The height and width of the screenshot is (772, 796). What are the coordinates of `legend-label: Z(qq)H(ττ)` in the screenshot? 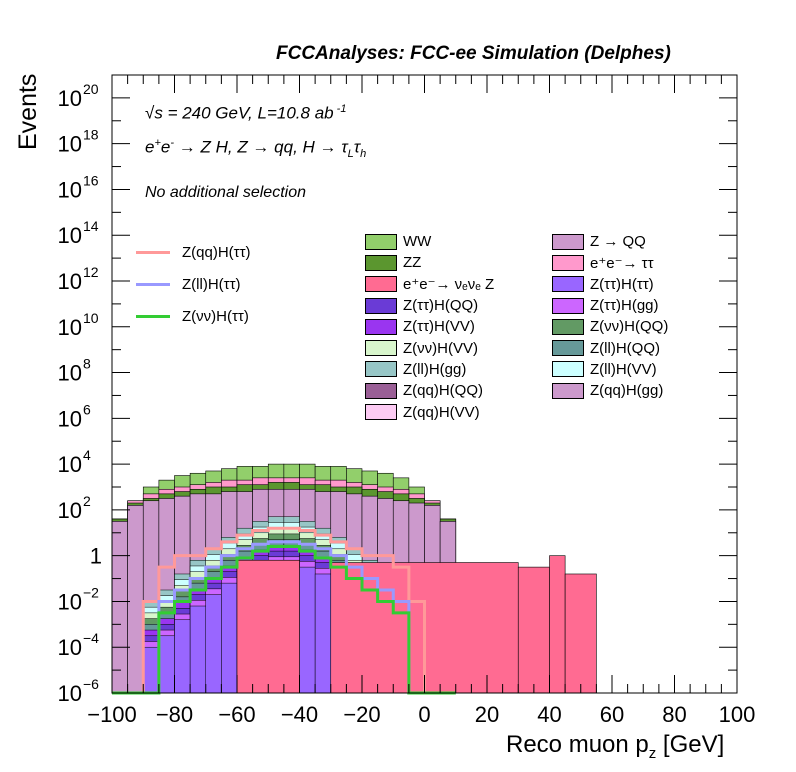 It's located at (216, 252).